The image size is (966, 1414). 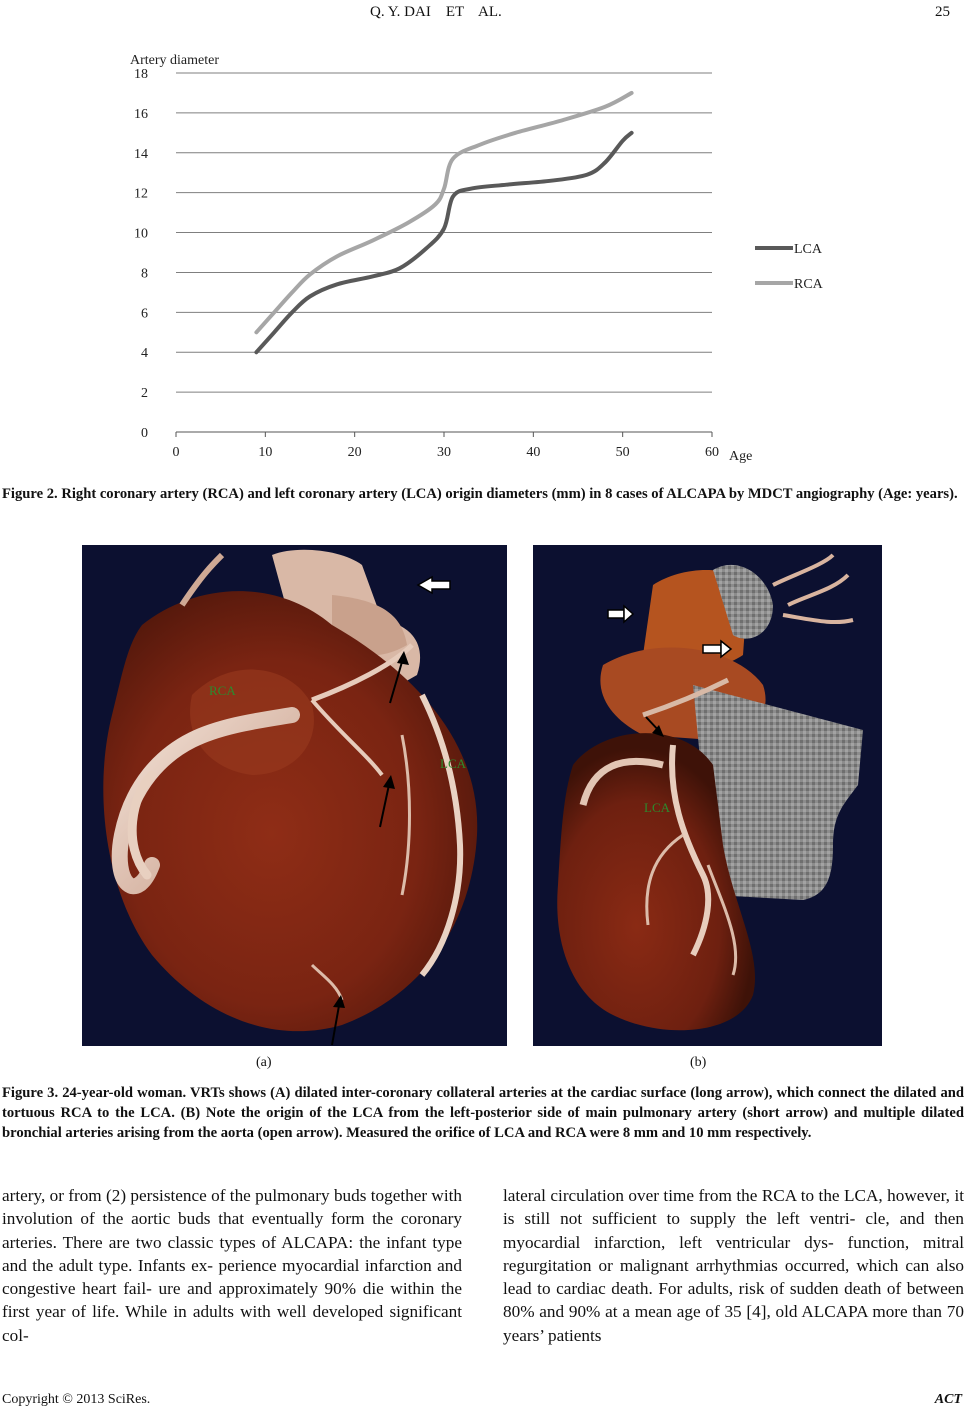 I want to click on y-tick-label: 2, so click(x=144, y=393).